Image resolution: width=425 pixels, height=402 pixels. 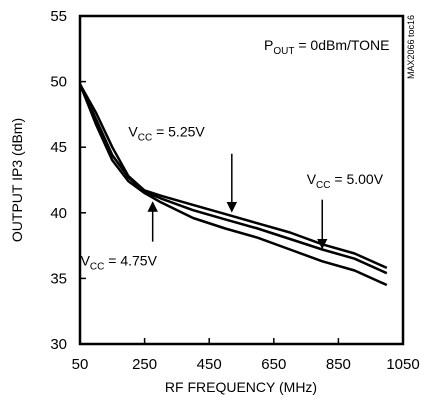 I want to click on x-axis-ticks: 50 250 450 650 850 1050, so click(x=246, y=355).